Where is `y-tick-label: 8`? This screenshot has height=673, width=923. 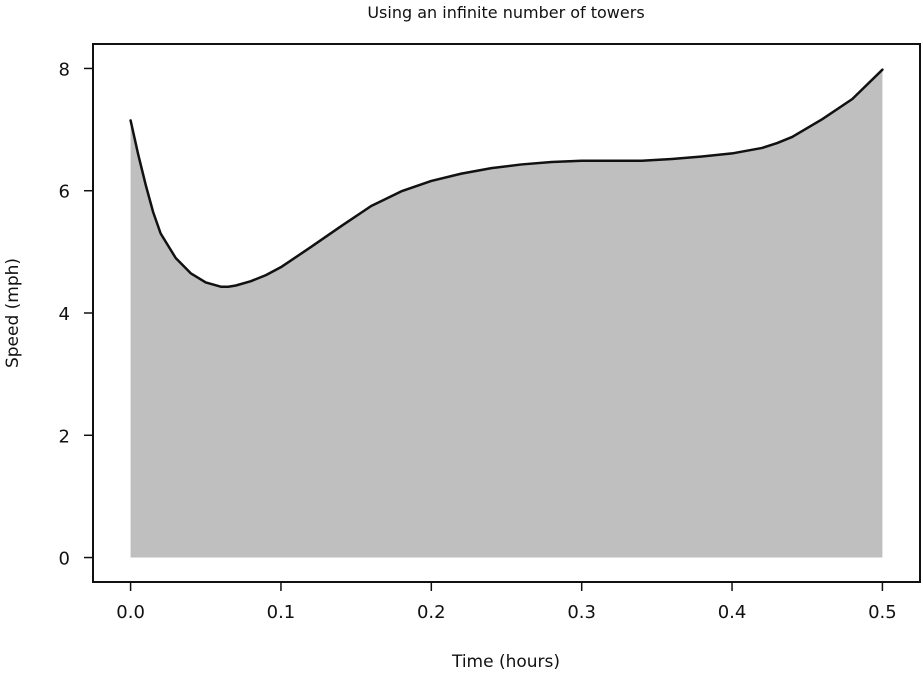 y-tick-label: 8 is located at coordinates (64, 69).